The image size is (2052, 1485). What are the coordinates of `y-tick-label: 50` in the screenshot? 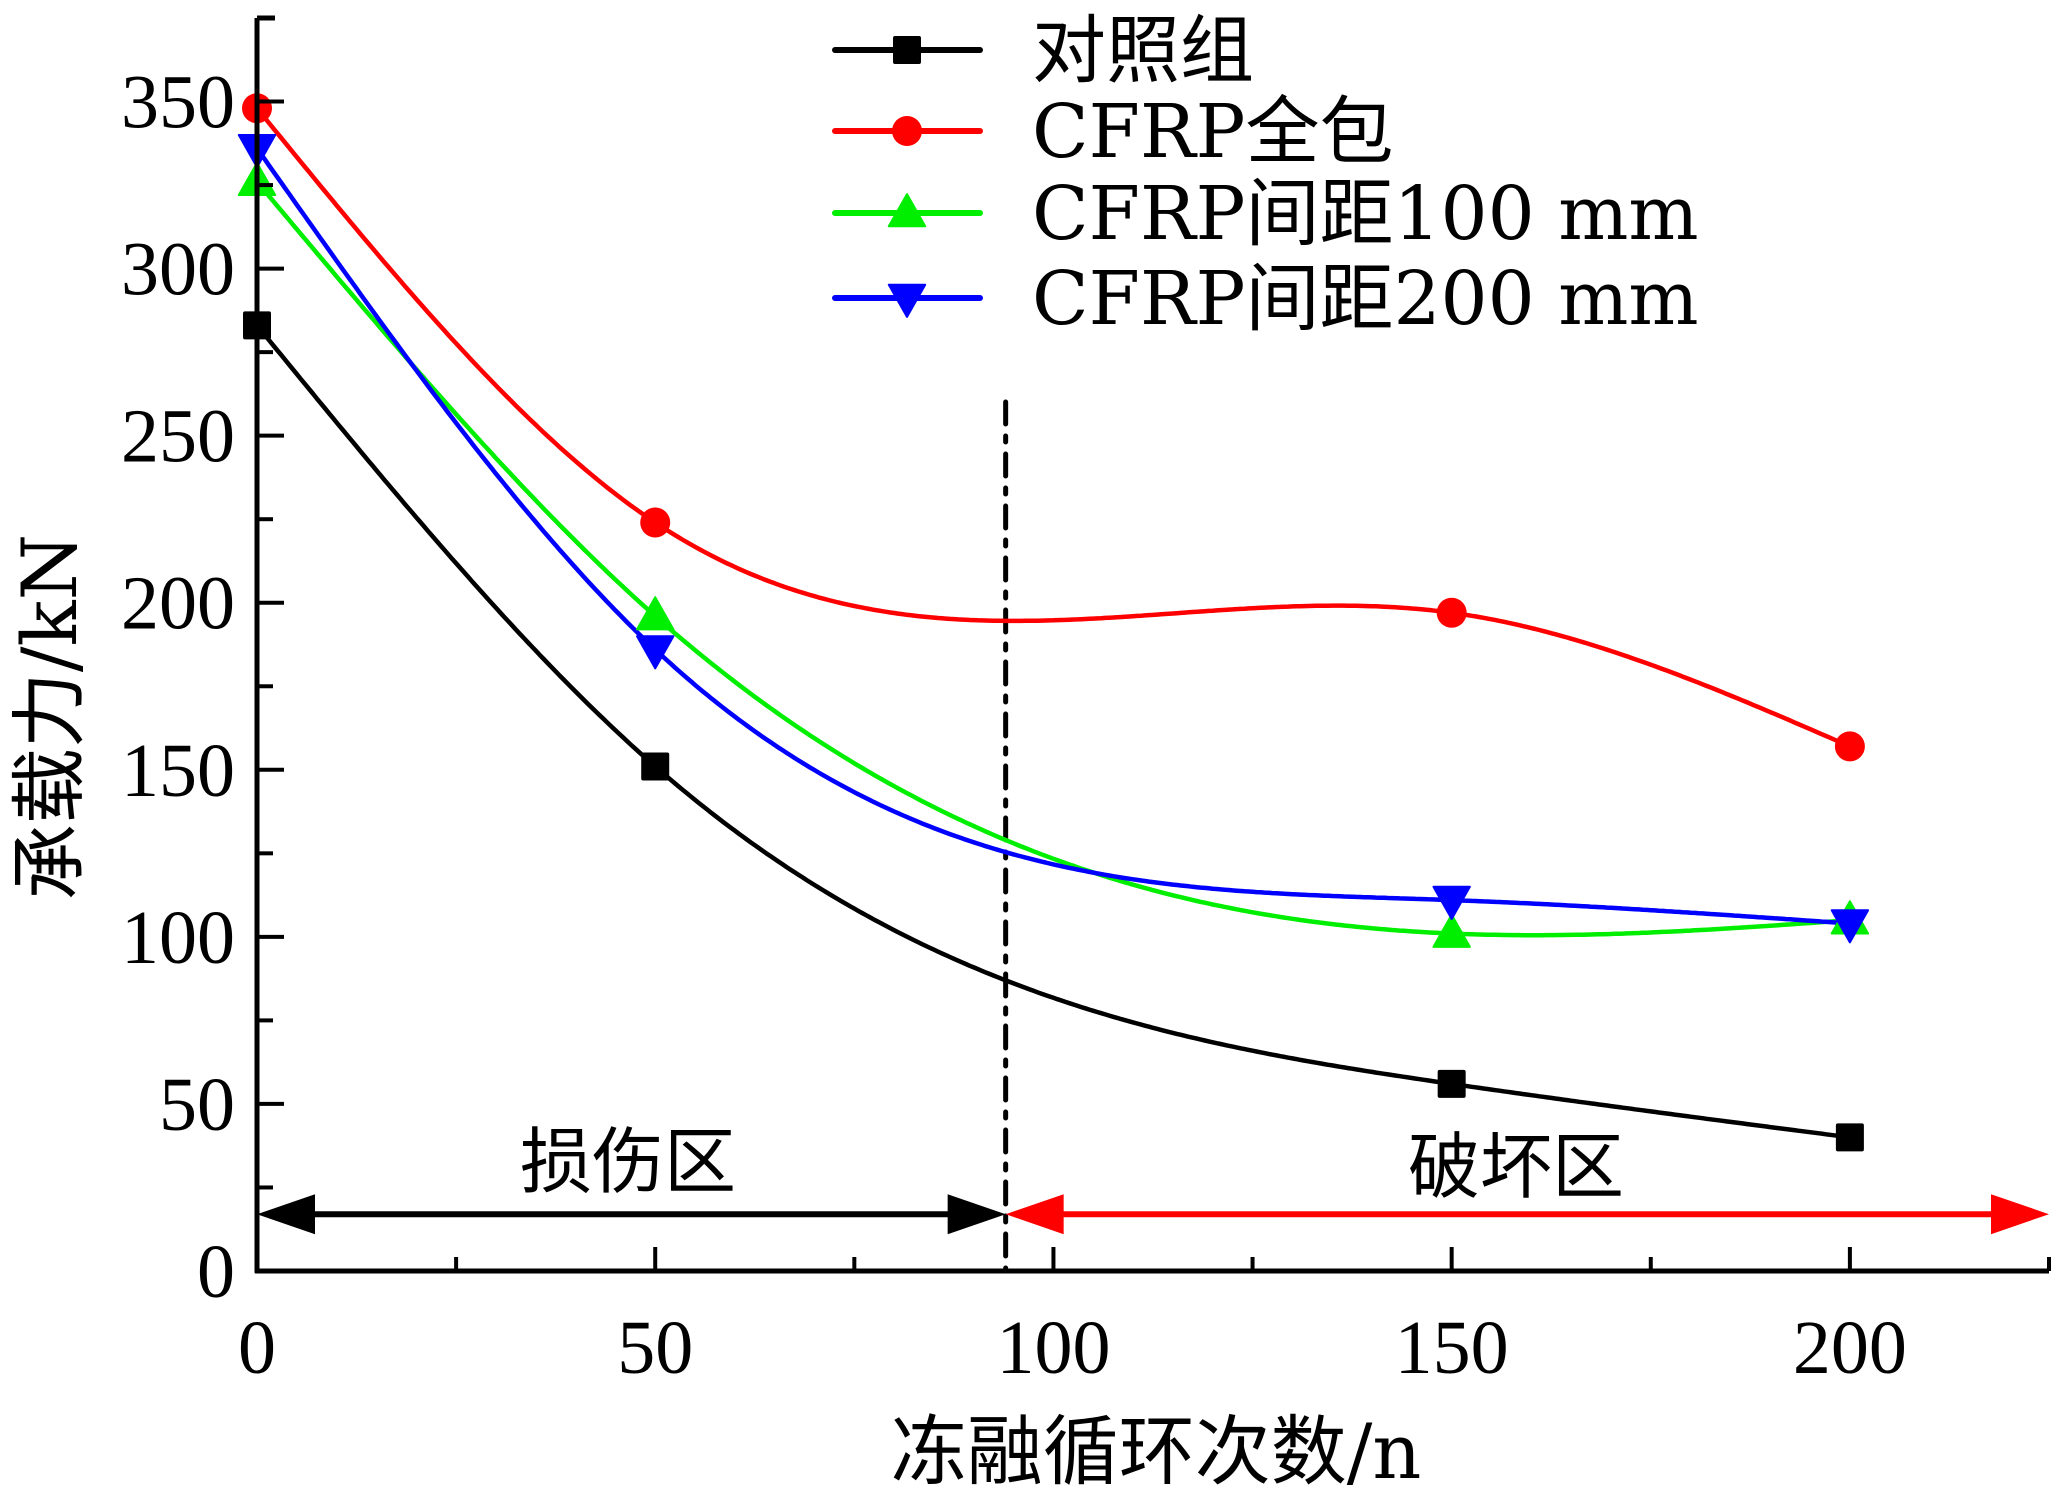 It's located at (197, 1105).